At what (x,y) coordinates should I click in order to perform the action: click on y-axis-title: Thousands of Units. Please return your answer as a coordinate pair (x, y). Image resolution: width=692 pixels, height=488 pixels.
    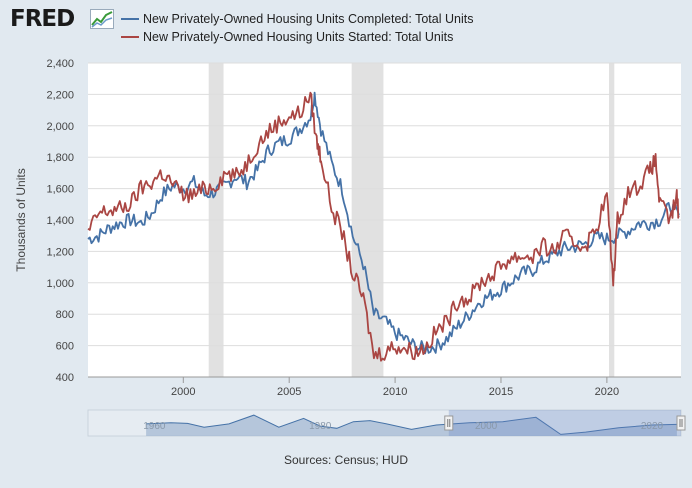
    Looking at the image, I should click on (21, 219).